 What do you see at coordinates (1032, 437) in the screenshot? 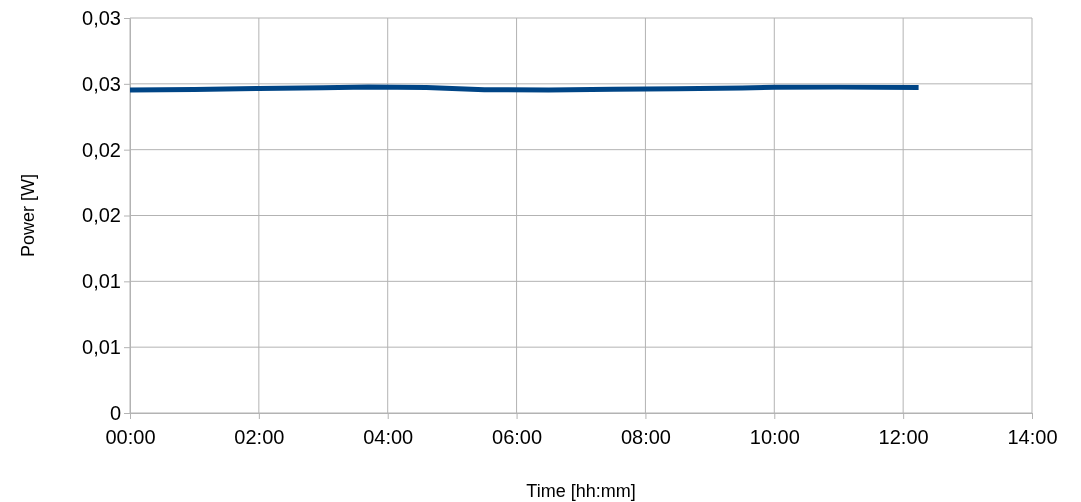
I see `x-tick-label: 14:00` at bounding box center [1032, 437].